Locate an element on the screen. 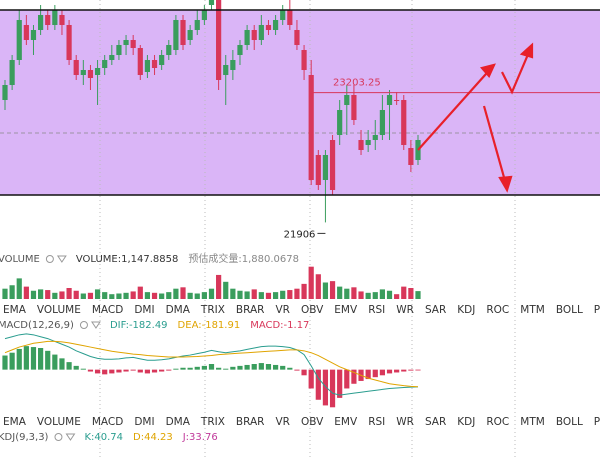  price-line-label: 23203.25 is located at coordinates (357, 83).